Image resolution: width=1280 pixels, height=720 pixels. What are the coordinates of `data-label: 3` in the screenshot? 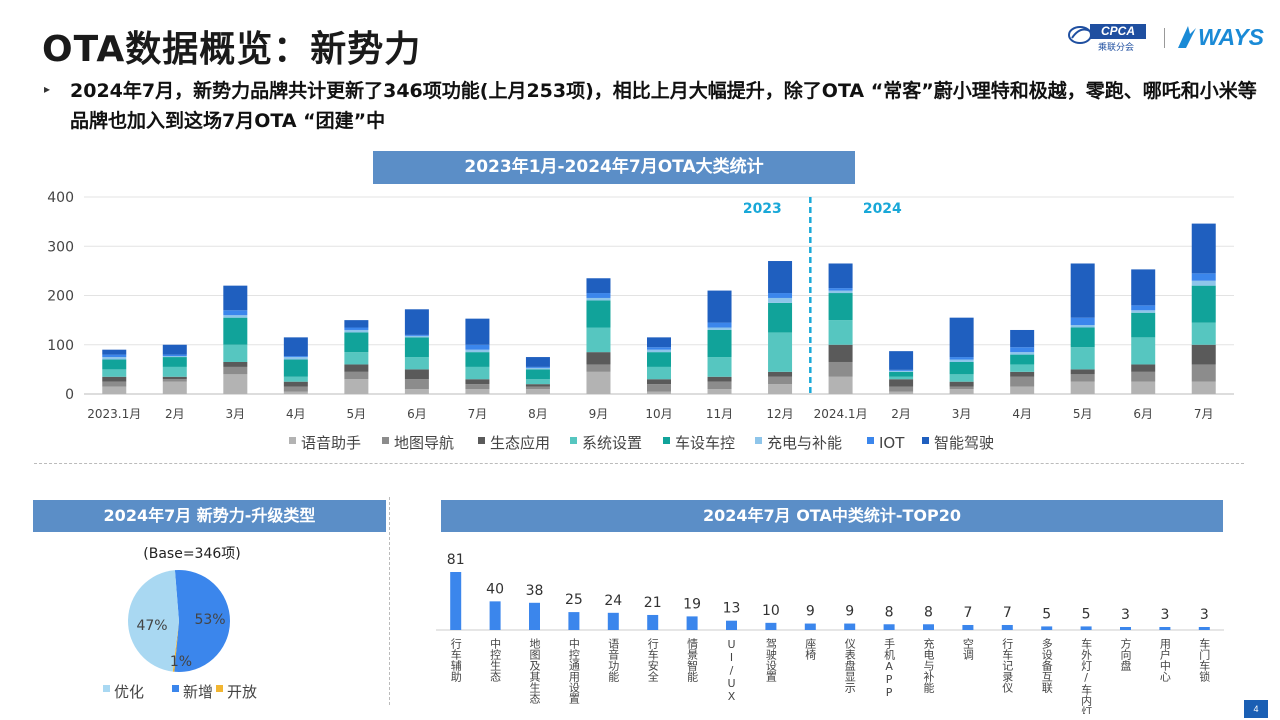 It's located at (1125, 615).